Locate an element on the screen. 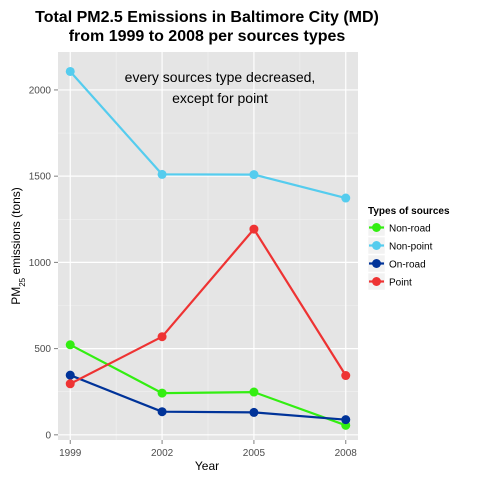 This screenshot has width=480, height=480. y-axis-title-subscript: 25 is located at coordinates (22, 281).